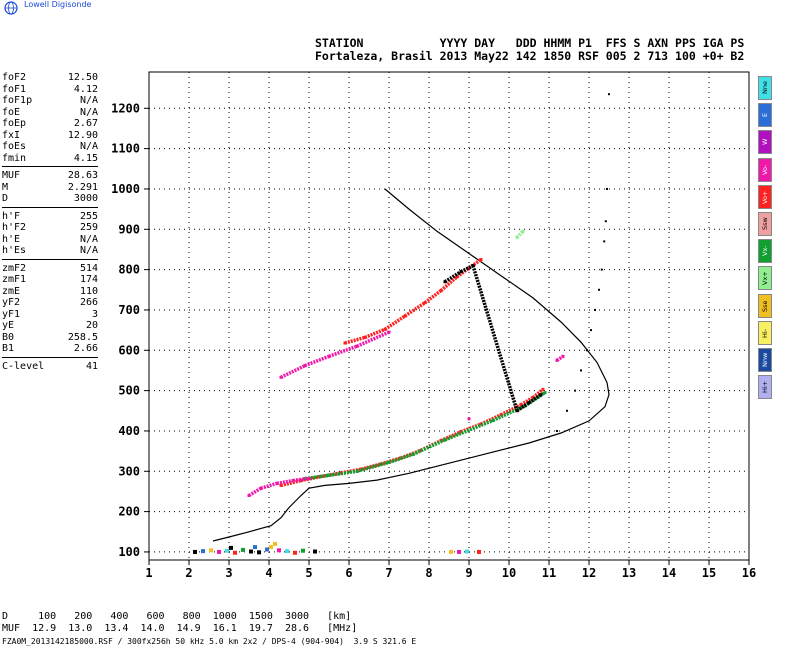 The height and width of the screenshot is (650, 800). I want to click on x-tick-label: 1, so click(148, 573).